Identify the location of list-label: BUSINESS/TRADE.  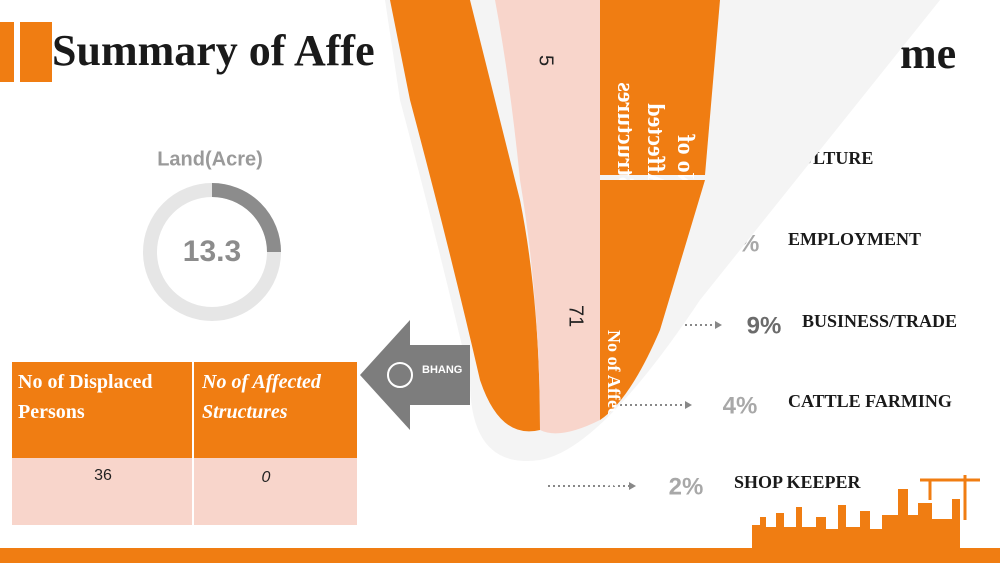
(879, 321).